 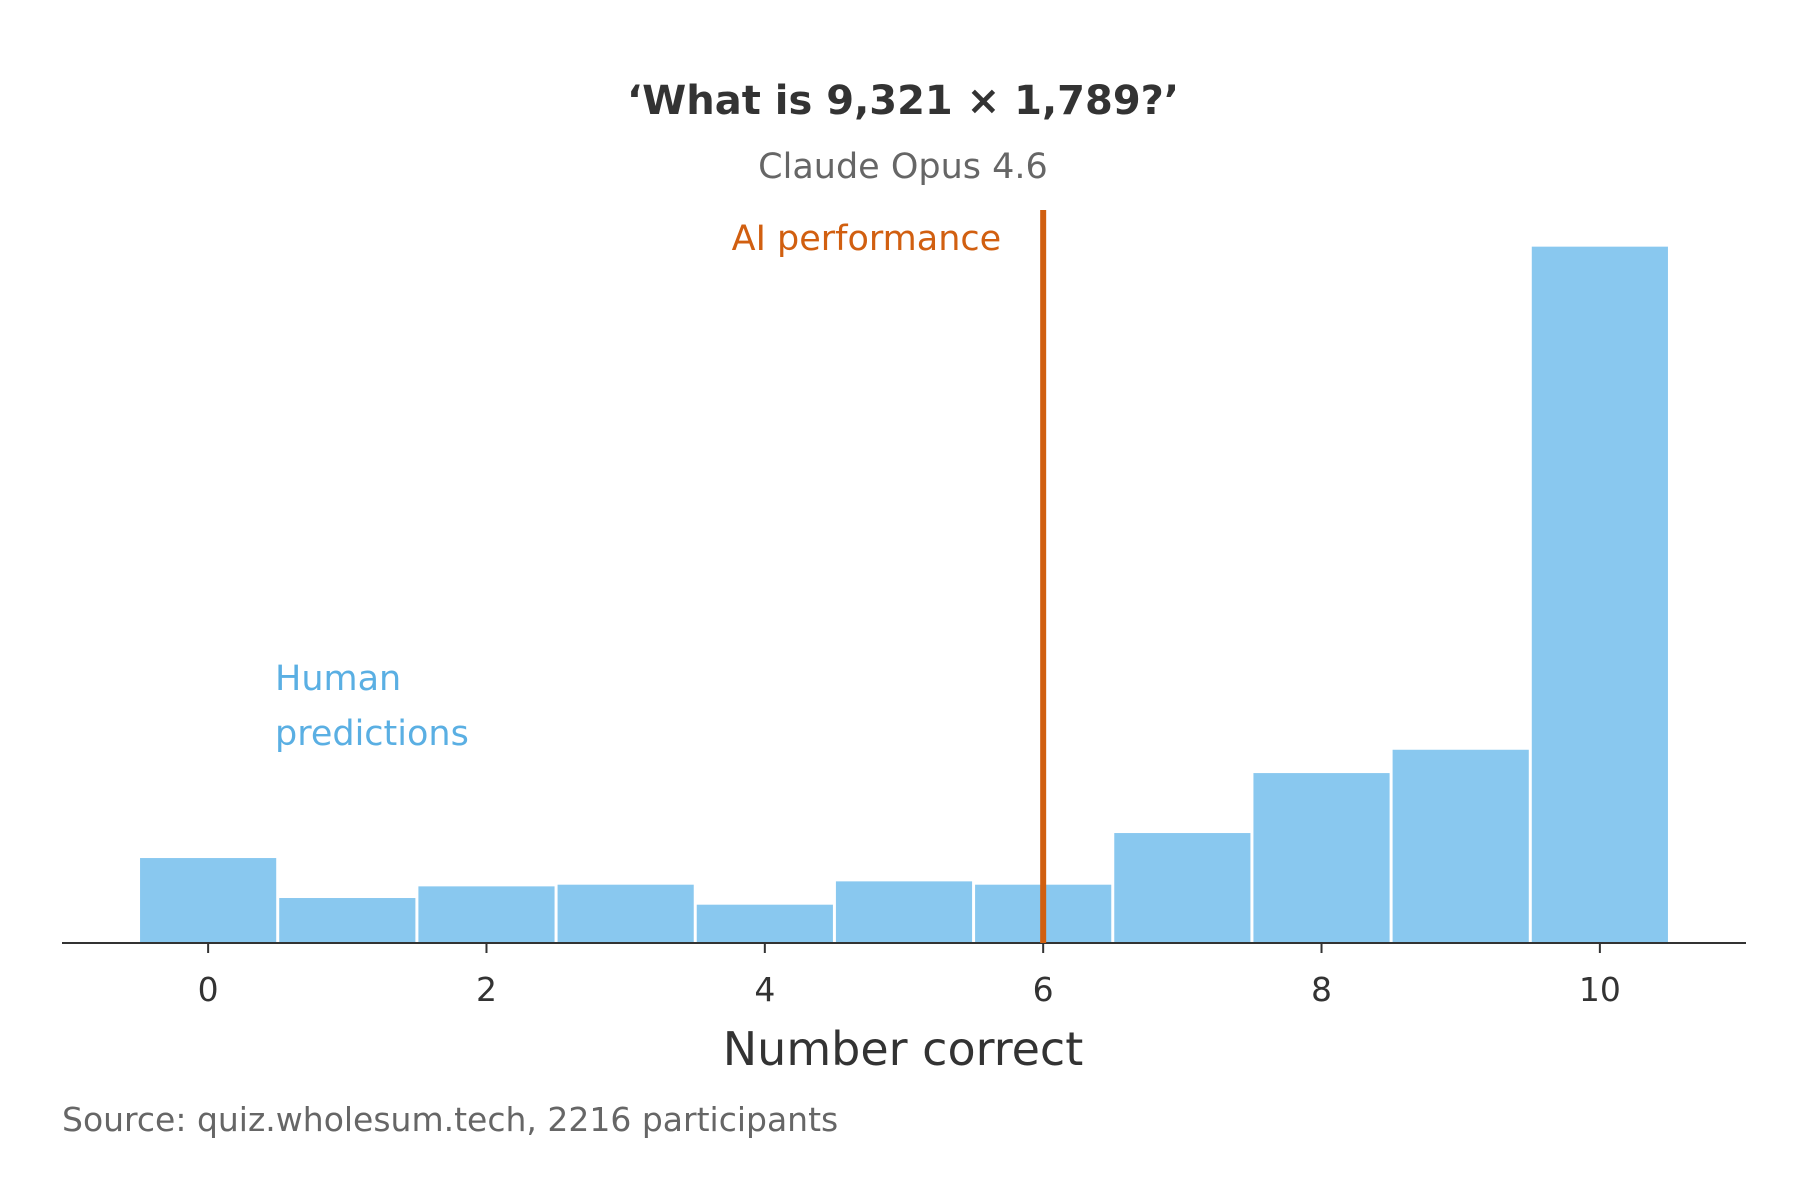 What do you see at coordinates (372, 734) in the screenshot?
I see `human-predictions-label-line2: predictions` at bounding box center [372, 734].